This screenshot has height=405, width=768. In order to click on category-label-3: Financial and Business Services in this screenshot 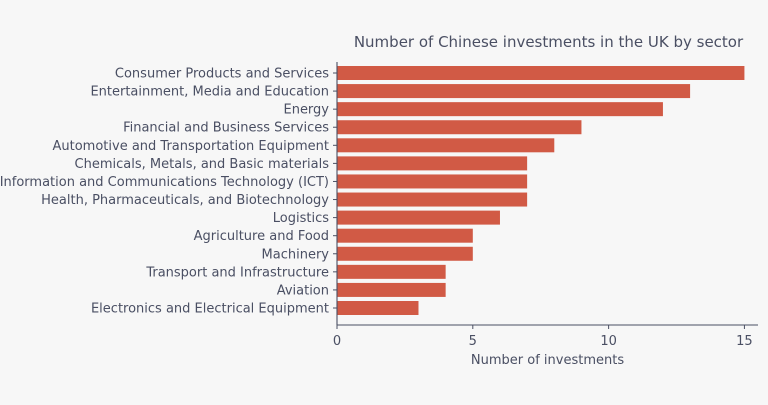, I will do `click(226, 128)`.